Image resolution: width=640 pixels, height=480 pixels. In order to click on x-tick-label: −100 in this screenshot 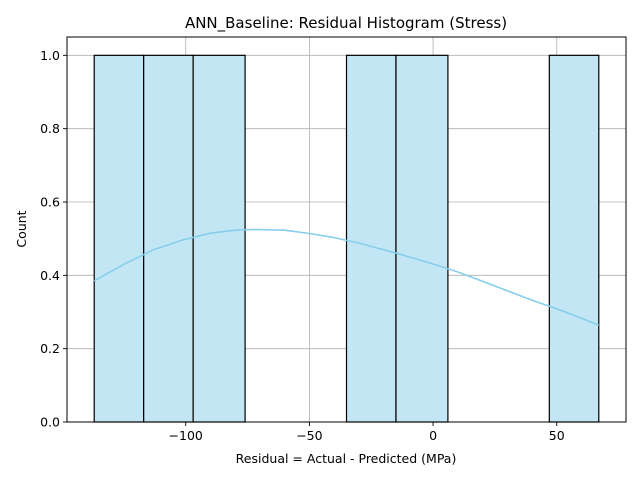, I will do `click(186, 435)`.